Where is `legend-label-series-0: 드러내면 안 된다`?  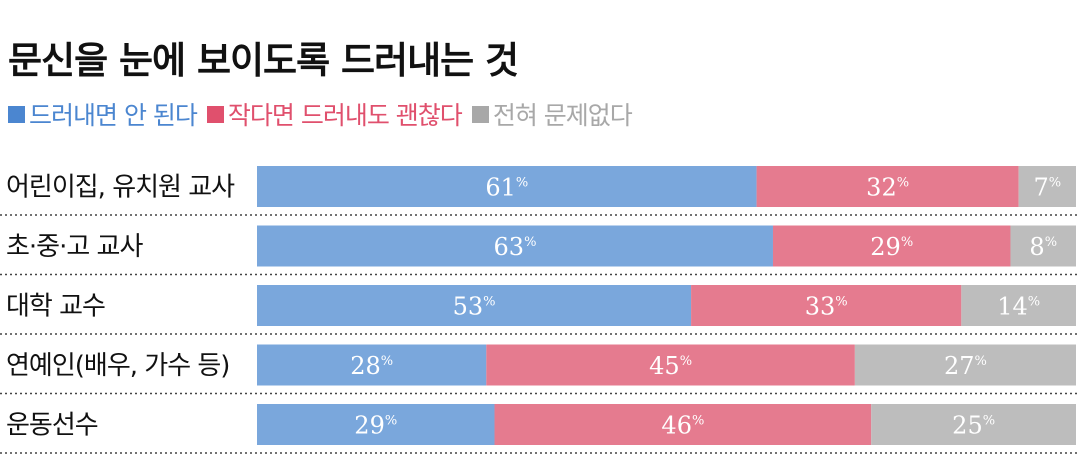
legend-label-series-0: 드러내면 안 된다 is located at coordinates (113, 115).